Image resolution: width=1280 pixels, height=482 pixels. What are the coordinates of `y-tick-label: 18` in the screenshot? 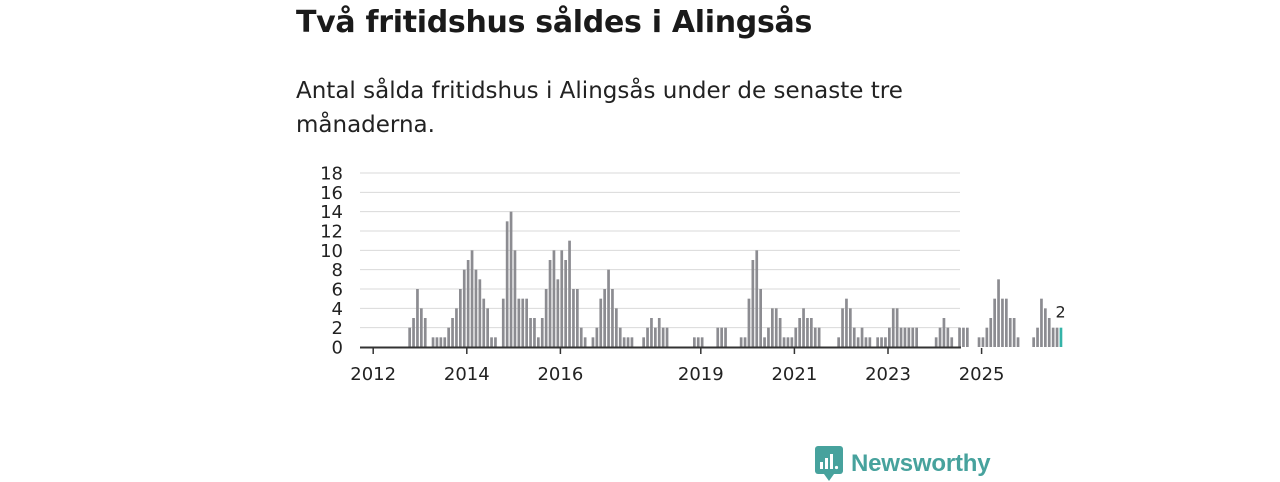 It's located at (331, 174).